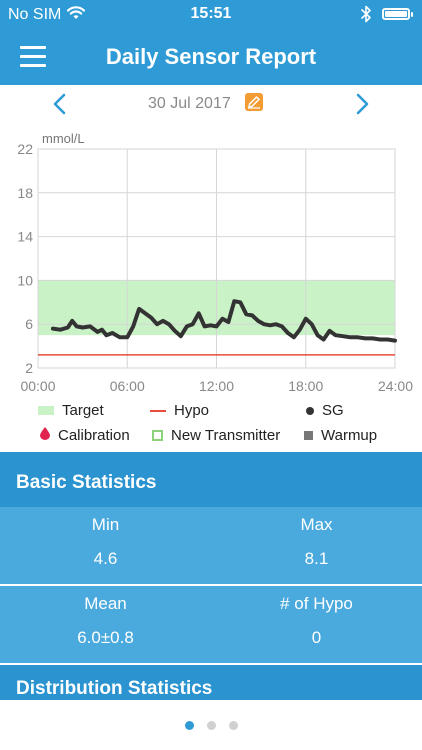 This screenshot has width=422, height=750. I want to click on max-value: 8.1, so click(316, 558).